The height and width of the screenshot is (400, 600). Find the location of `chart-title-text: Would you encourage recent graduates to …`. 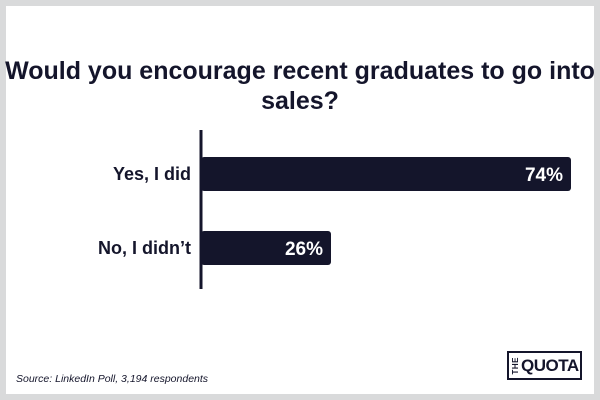

chart-title-text: Would you encourage recent graduates to … is located at coordinates (300, 86).